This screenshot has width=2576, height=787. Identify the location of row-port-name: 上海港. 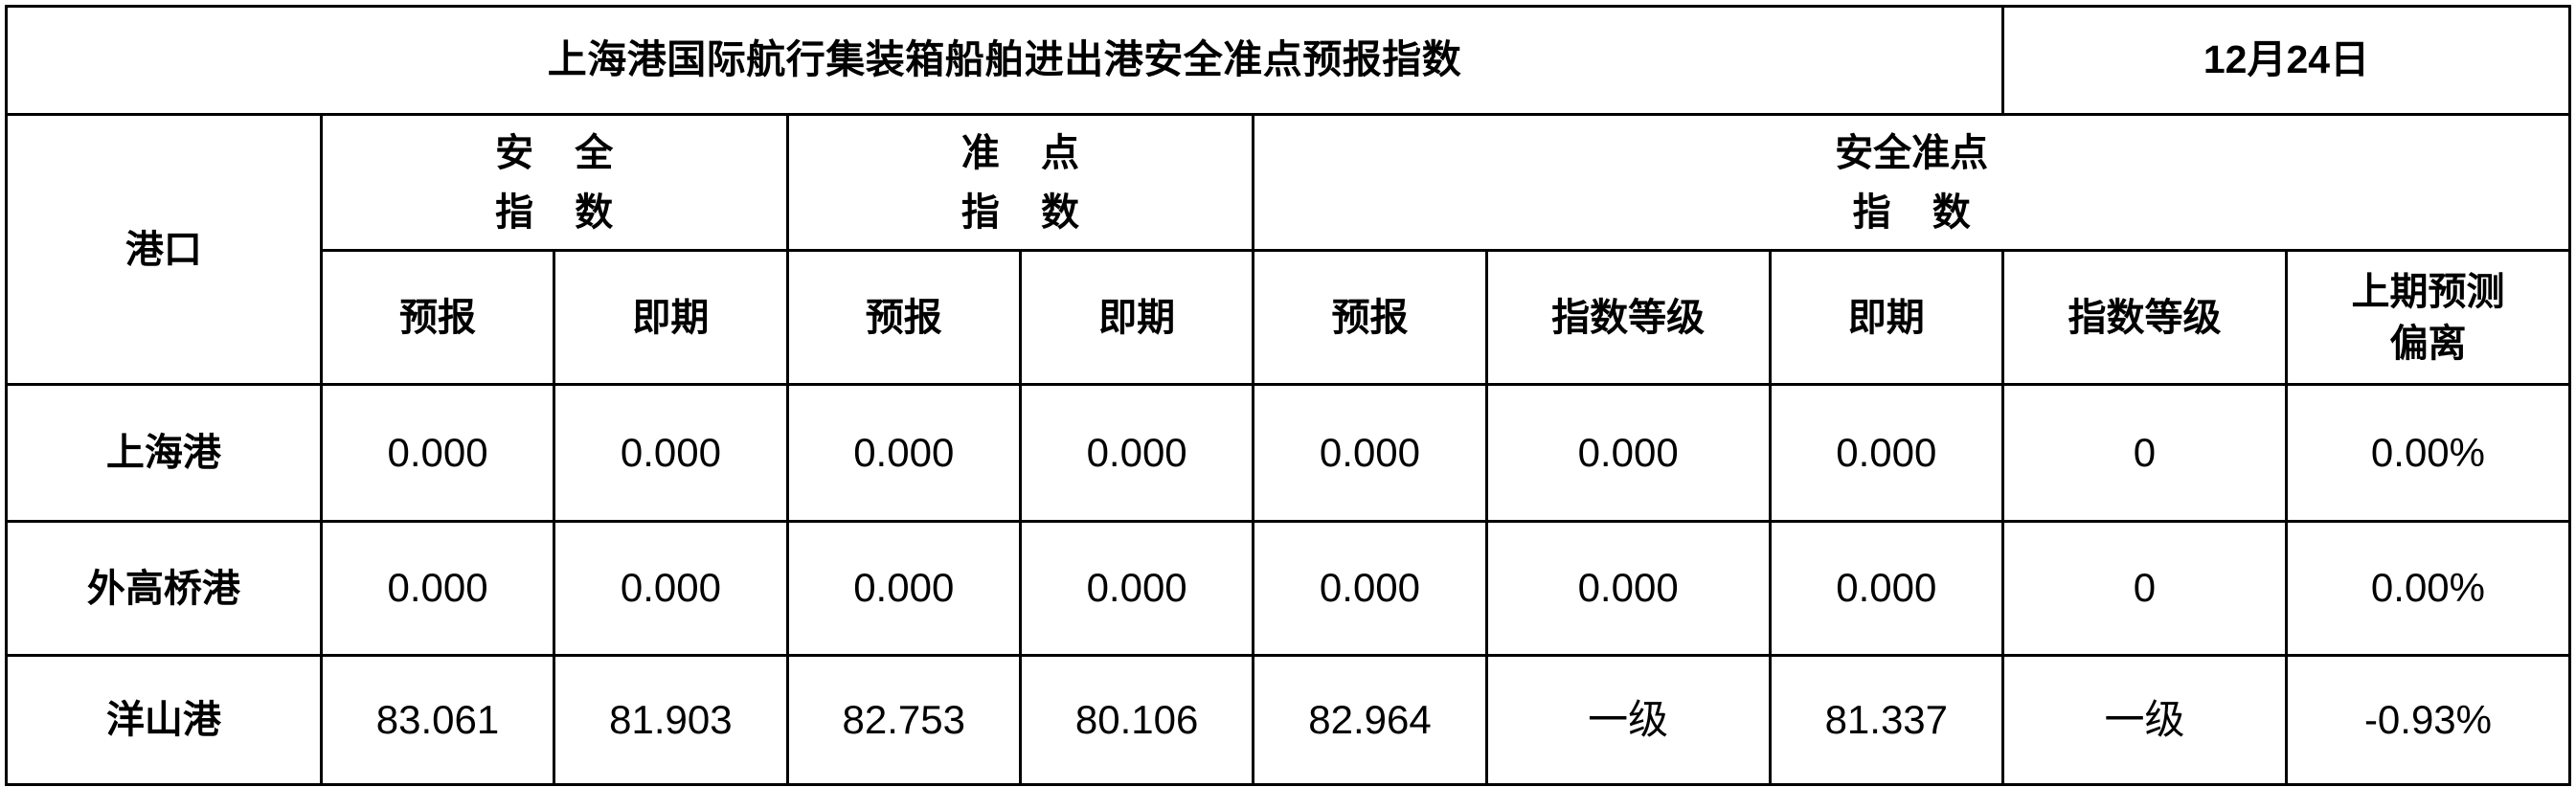
(164, 453).